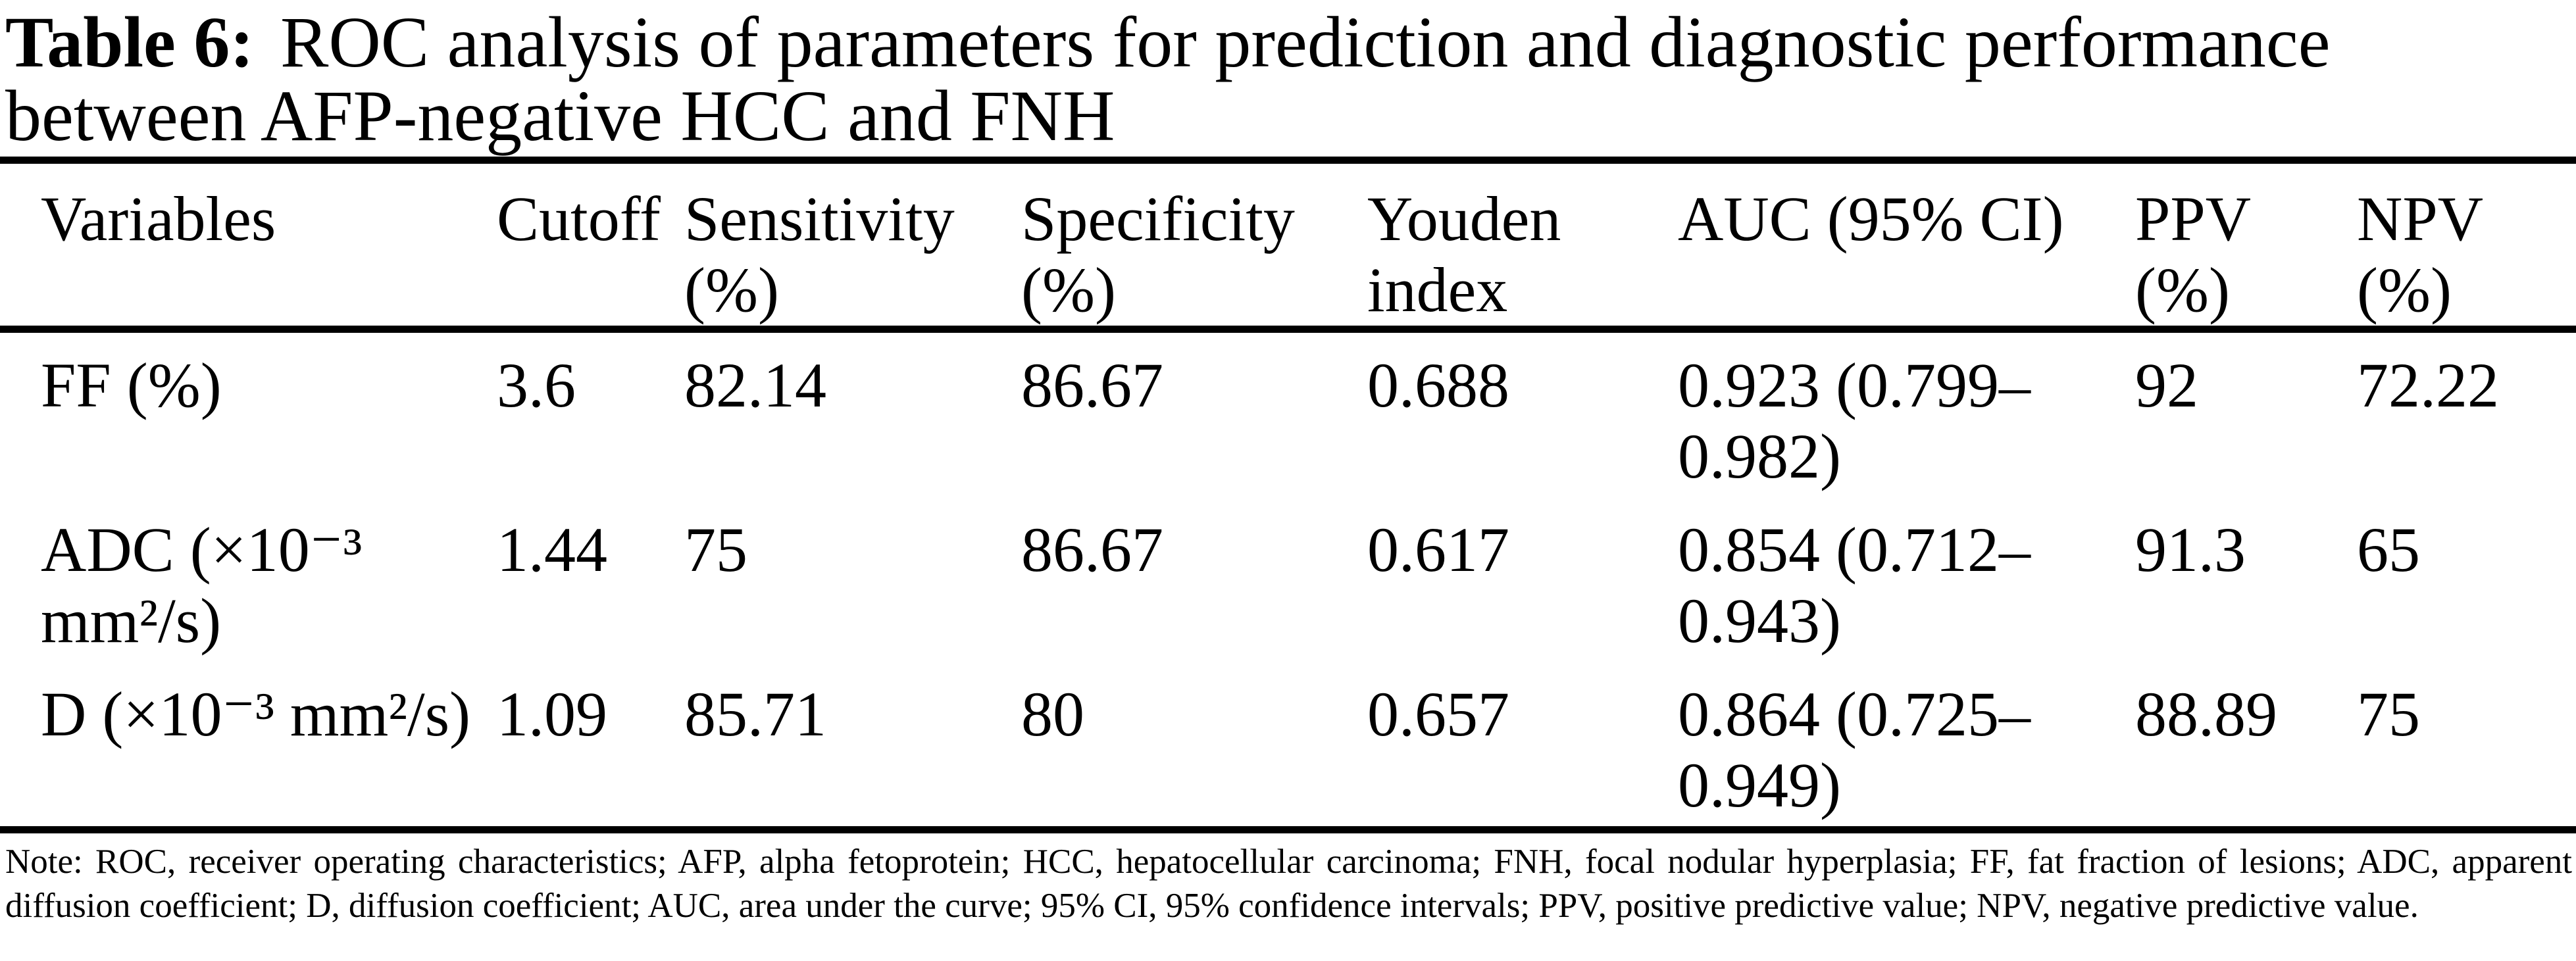 This screenshot has width=2576, height=961. I want to click on cell-cutoff: 3.6, so click(536, 385).